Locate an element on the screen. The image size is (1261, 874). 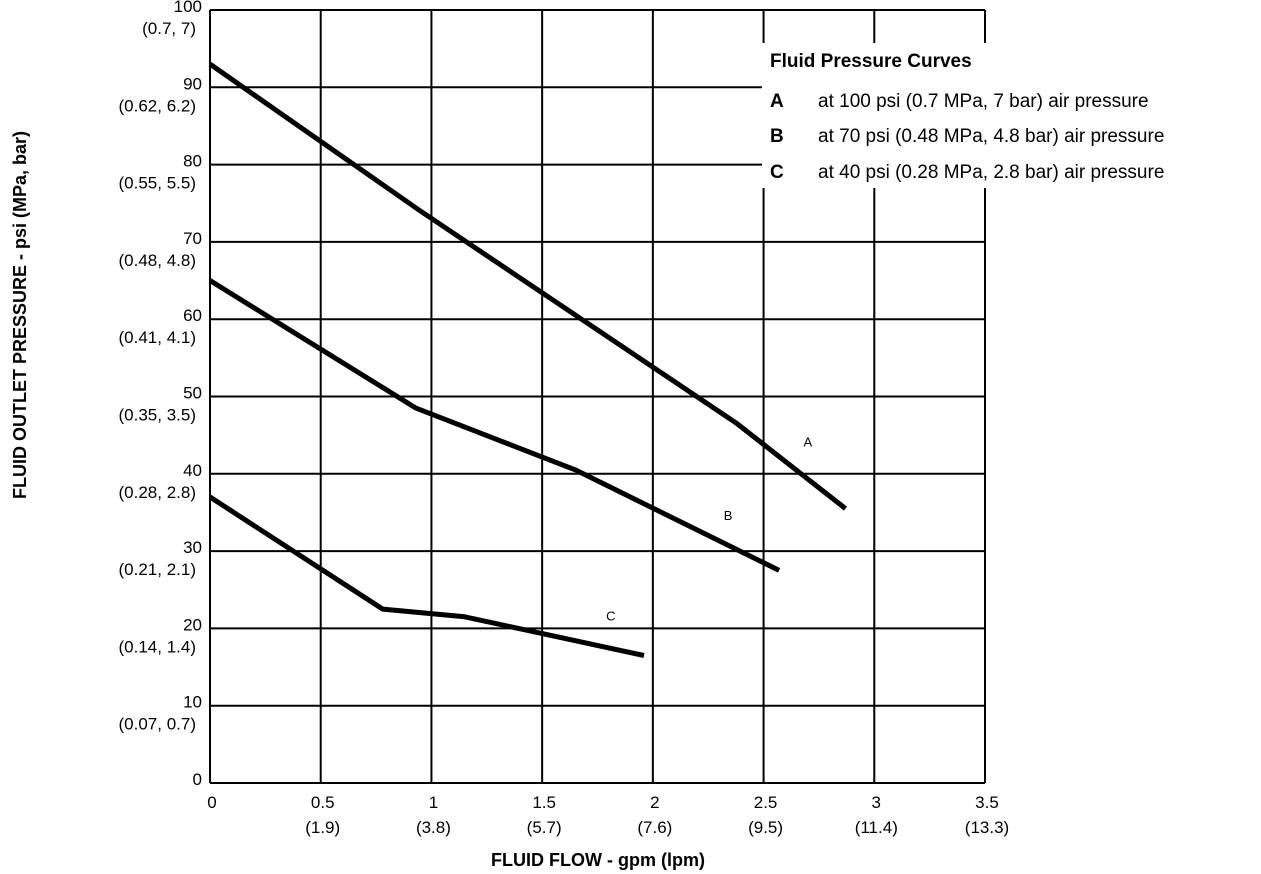
legend-background is located at coordinates (1009, 115).